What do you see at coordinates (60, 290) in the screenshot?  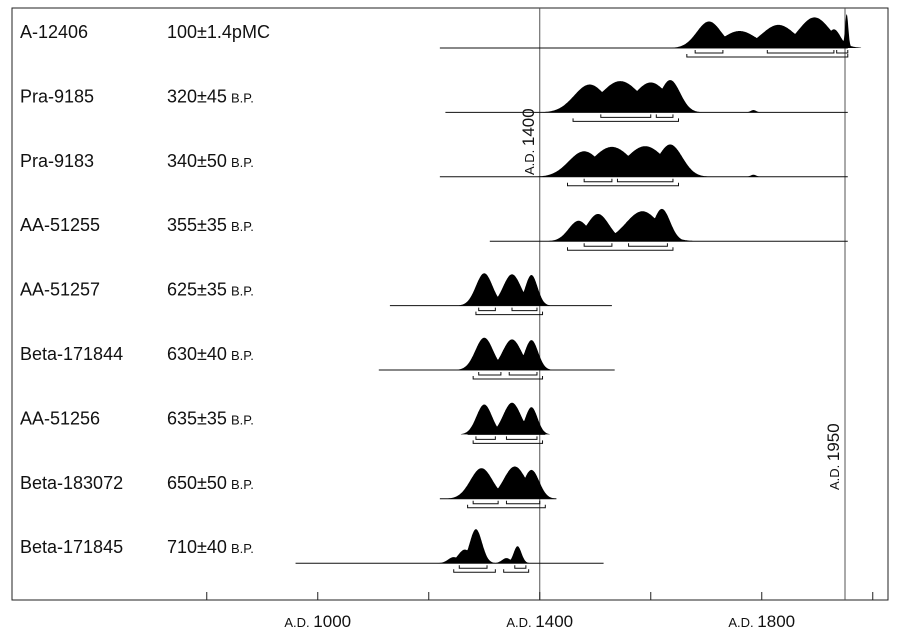 I see `sample-lab-code: AA-51257` at bounding box center [60, 290].